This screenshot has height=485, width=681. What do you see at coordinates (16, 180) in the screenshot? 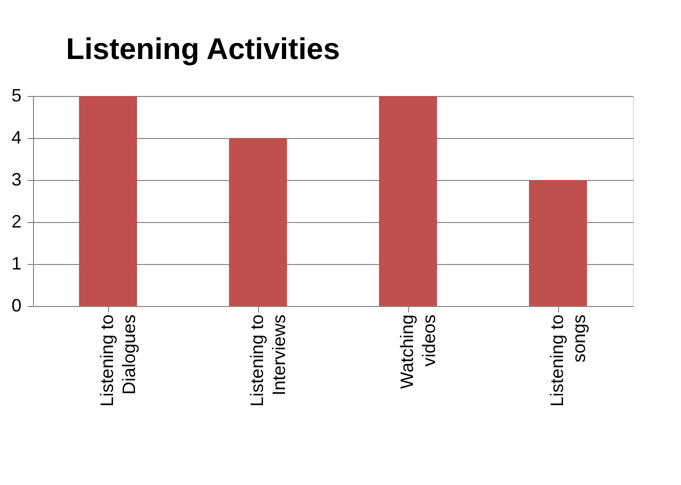
I see `y-tick-label: 3` at bounding box center [16, 180].